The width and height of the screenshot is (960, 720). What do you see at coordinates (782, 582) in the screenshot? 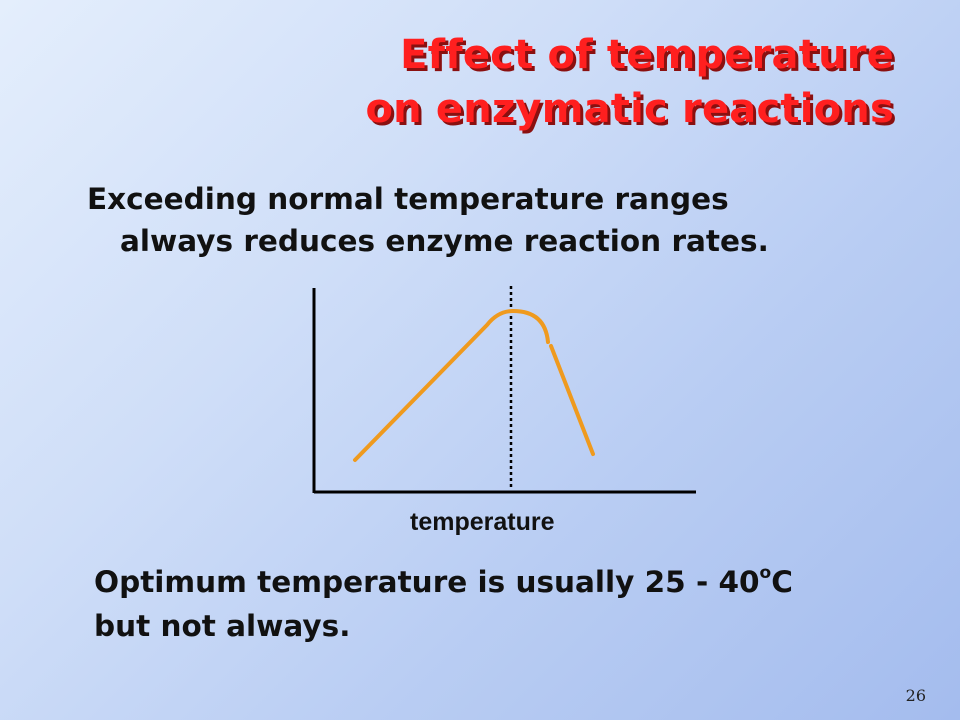
I see `celsius-unit: C` at bounding box center [782, 582].